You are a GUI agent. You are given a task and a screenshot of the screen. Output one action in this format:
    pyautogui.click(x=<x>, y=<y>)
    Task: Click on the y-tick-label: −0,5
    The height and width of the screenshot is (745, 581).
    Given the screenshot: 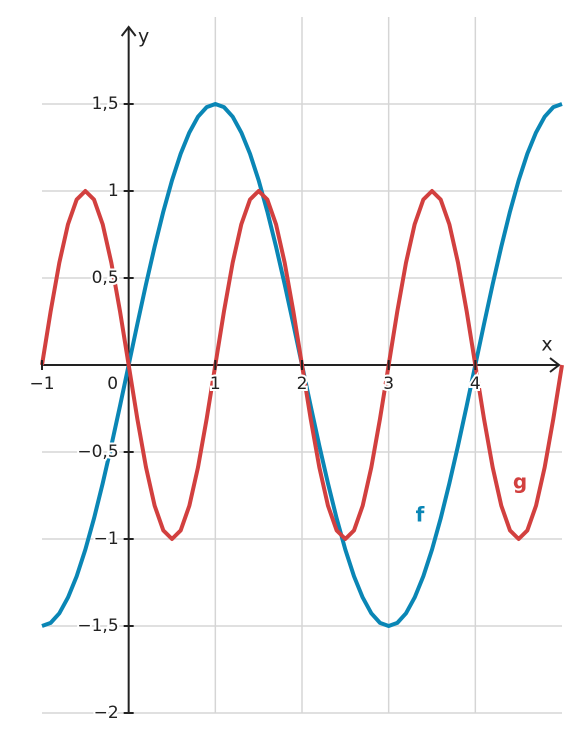 What is the action you would take?
    pyautogui.click(x=97, y=452)
    